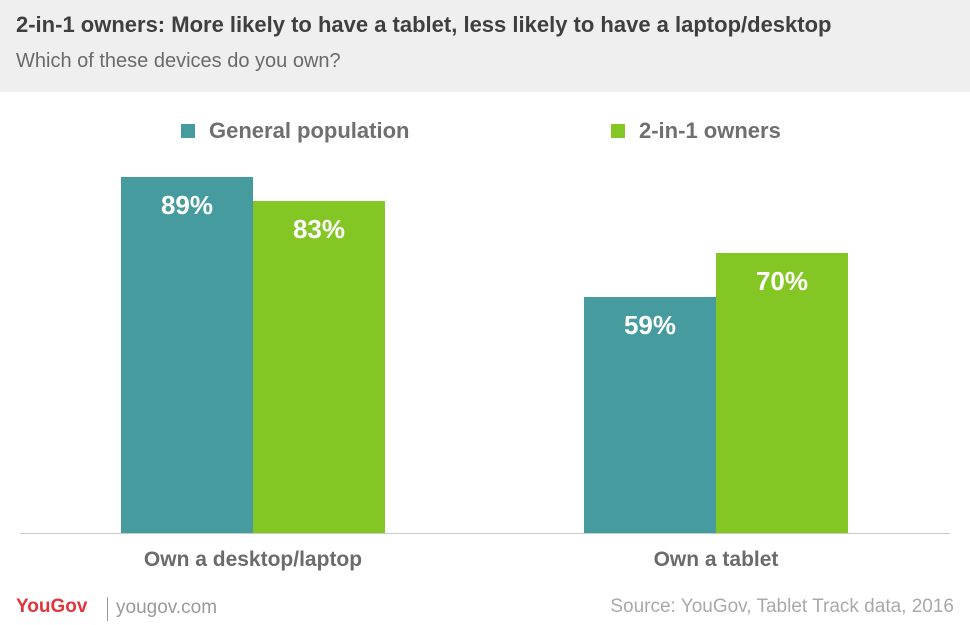 The image size is (970, 625). Describe the element at coordinates (178, 61) in the screenshot. I see `chart-subtitle: Which of these devices do you own?` at that location.